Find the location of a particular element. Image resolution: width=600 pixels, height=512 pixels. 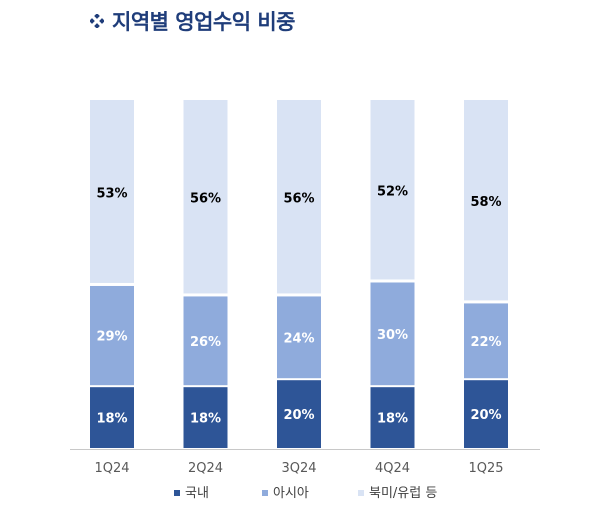

data-label: 29% is located at coordinates (111, 337).